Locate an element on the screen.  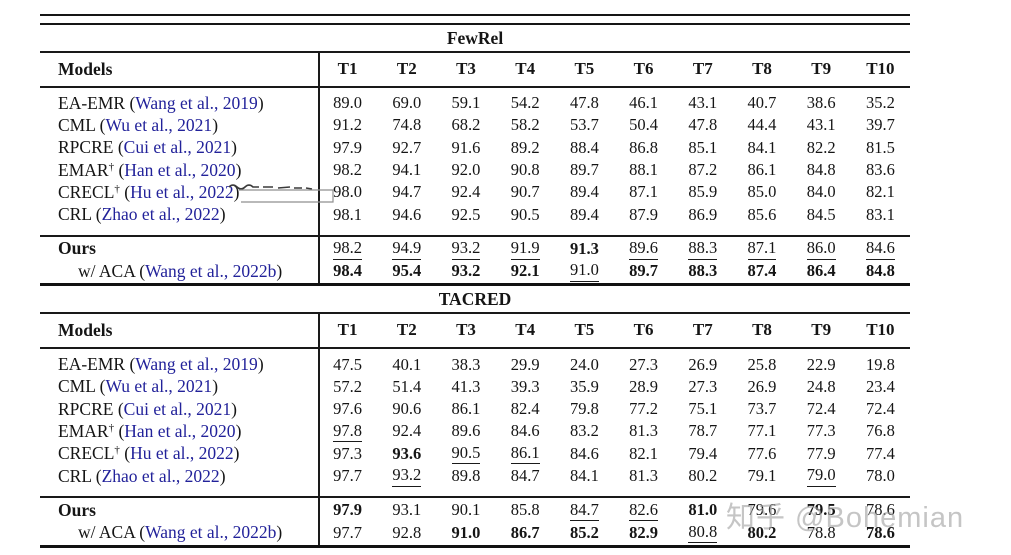
score-cell: 40.1 is located at coordinates (407, 364).